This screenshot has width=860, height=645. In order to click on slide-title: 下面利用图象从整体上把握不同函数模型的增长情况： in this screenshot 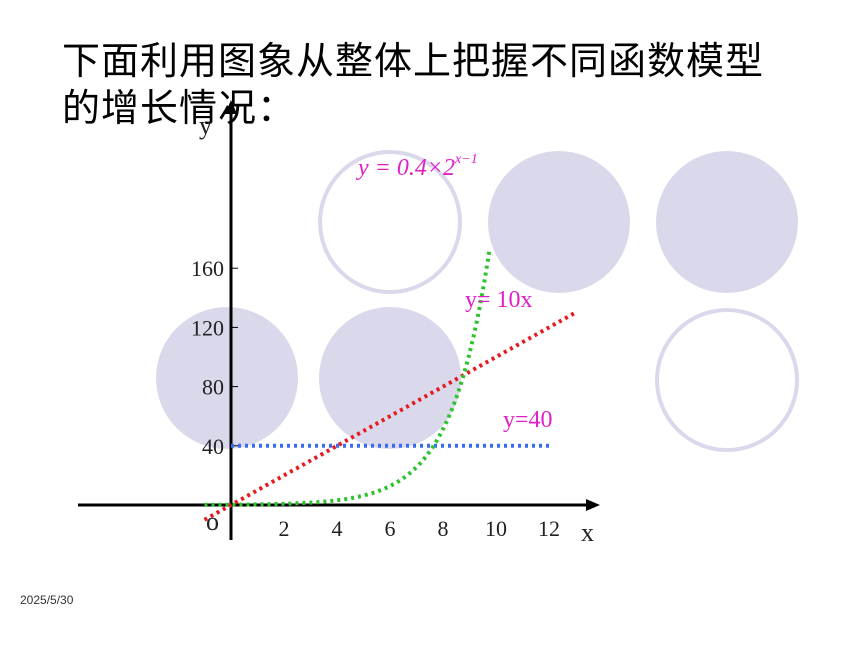, I will do `click(413, 84)`.